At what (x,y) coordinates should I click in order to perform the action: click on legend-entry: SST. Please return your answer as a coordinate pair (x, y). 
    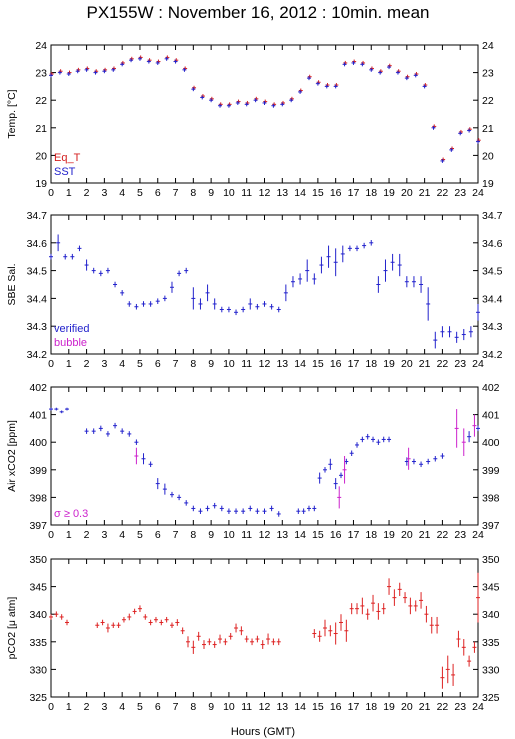
    Looking at the image, I should click on (65, 172).